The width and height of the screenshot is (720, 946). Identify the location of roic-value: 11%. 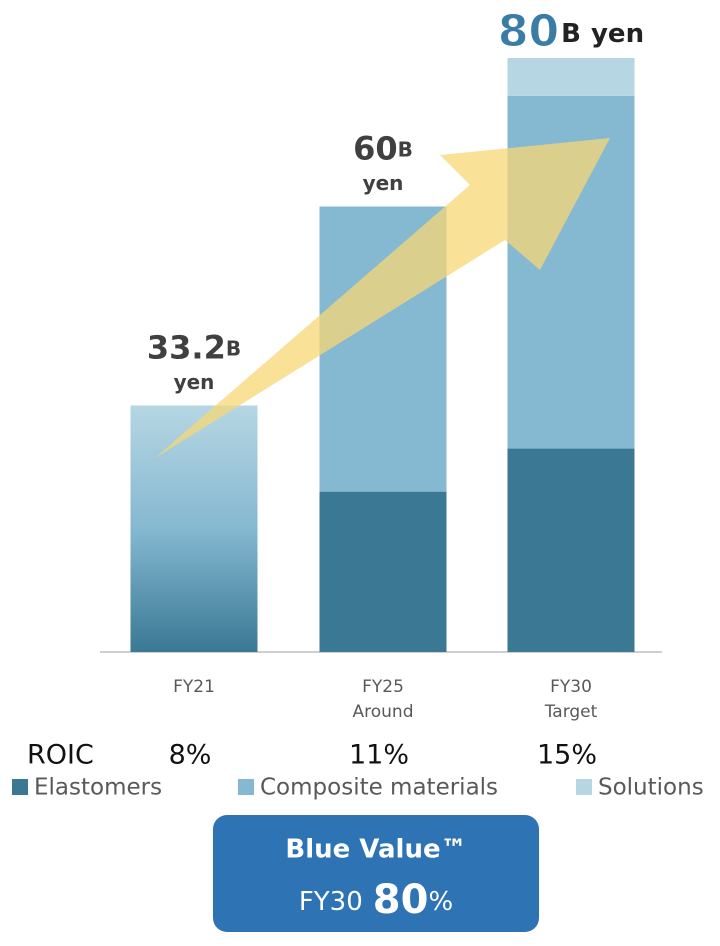
(379, 755).